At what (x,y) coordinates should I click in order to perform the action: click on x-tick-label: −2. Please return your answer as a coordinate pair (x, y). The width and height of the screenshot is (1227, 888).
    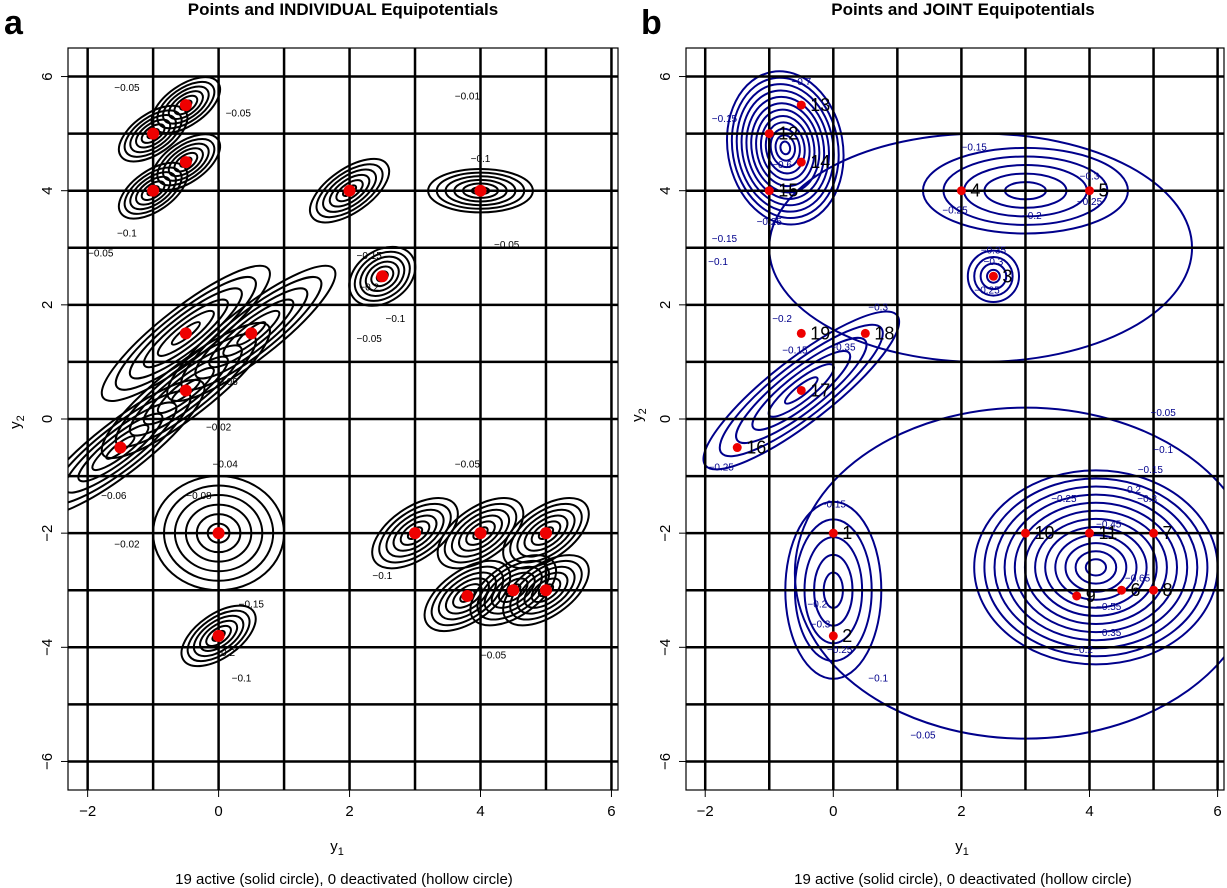
    Looking at the image, I should click on (705, 811).